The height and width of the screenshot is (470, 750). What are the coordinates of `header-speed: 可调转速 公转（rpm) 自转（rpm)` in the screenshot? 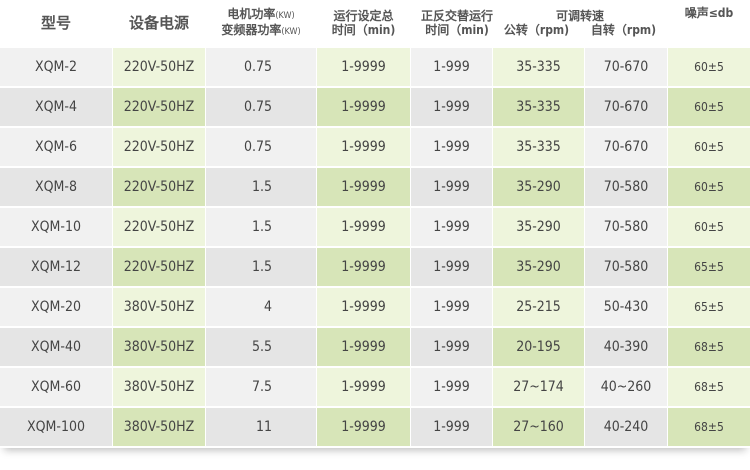 It's located at (580, 23).